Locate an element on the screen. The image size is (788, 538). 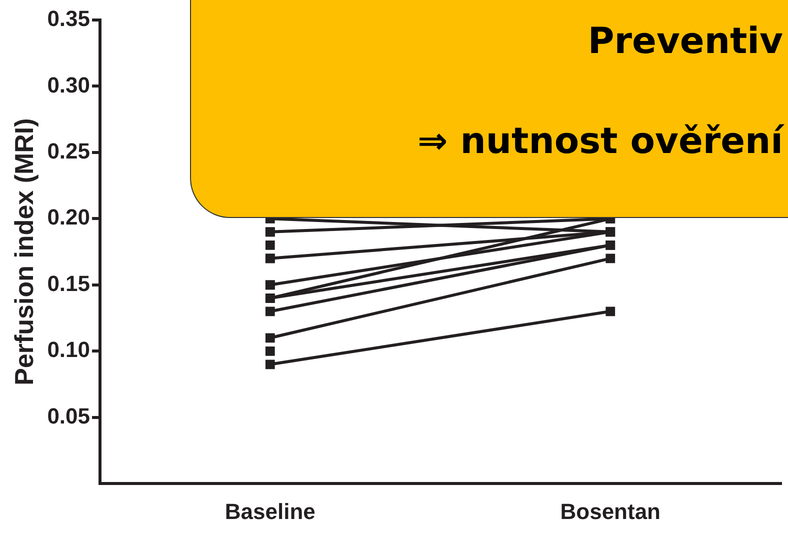
y-tick-label: 0.30 is located at coordinates (68, 85).